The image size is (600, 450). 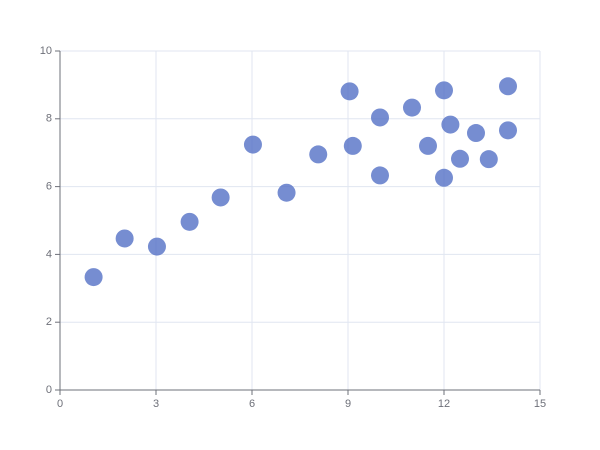 What do you see at coordinates (49, 119) in the screenshot?
I see `y-tick-label: 8` at bounding box center [49, 119].